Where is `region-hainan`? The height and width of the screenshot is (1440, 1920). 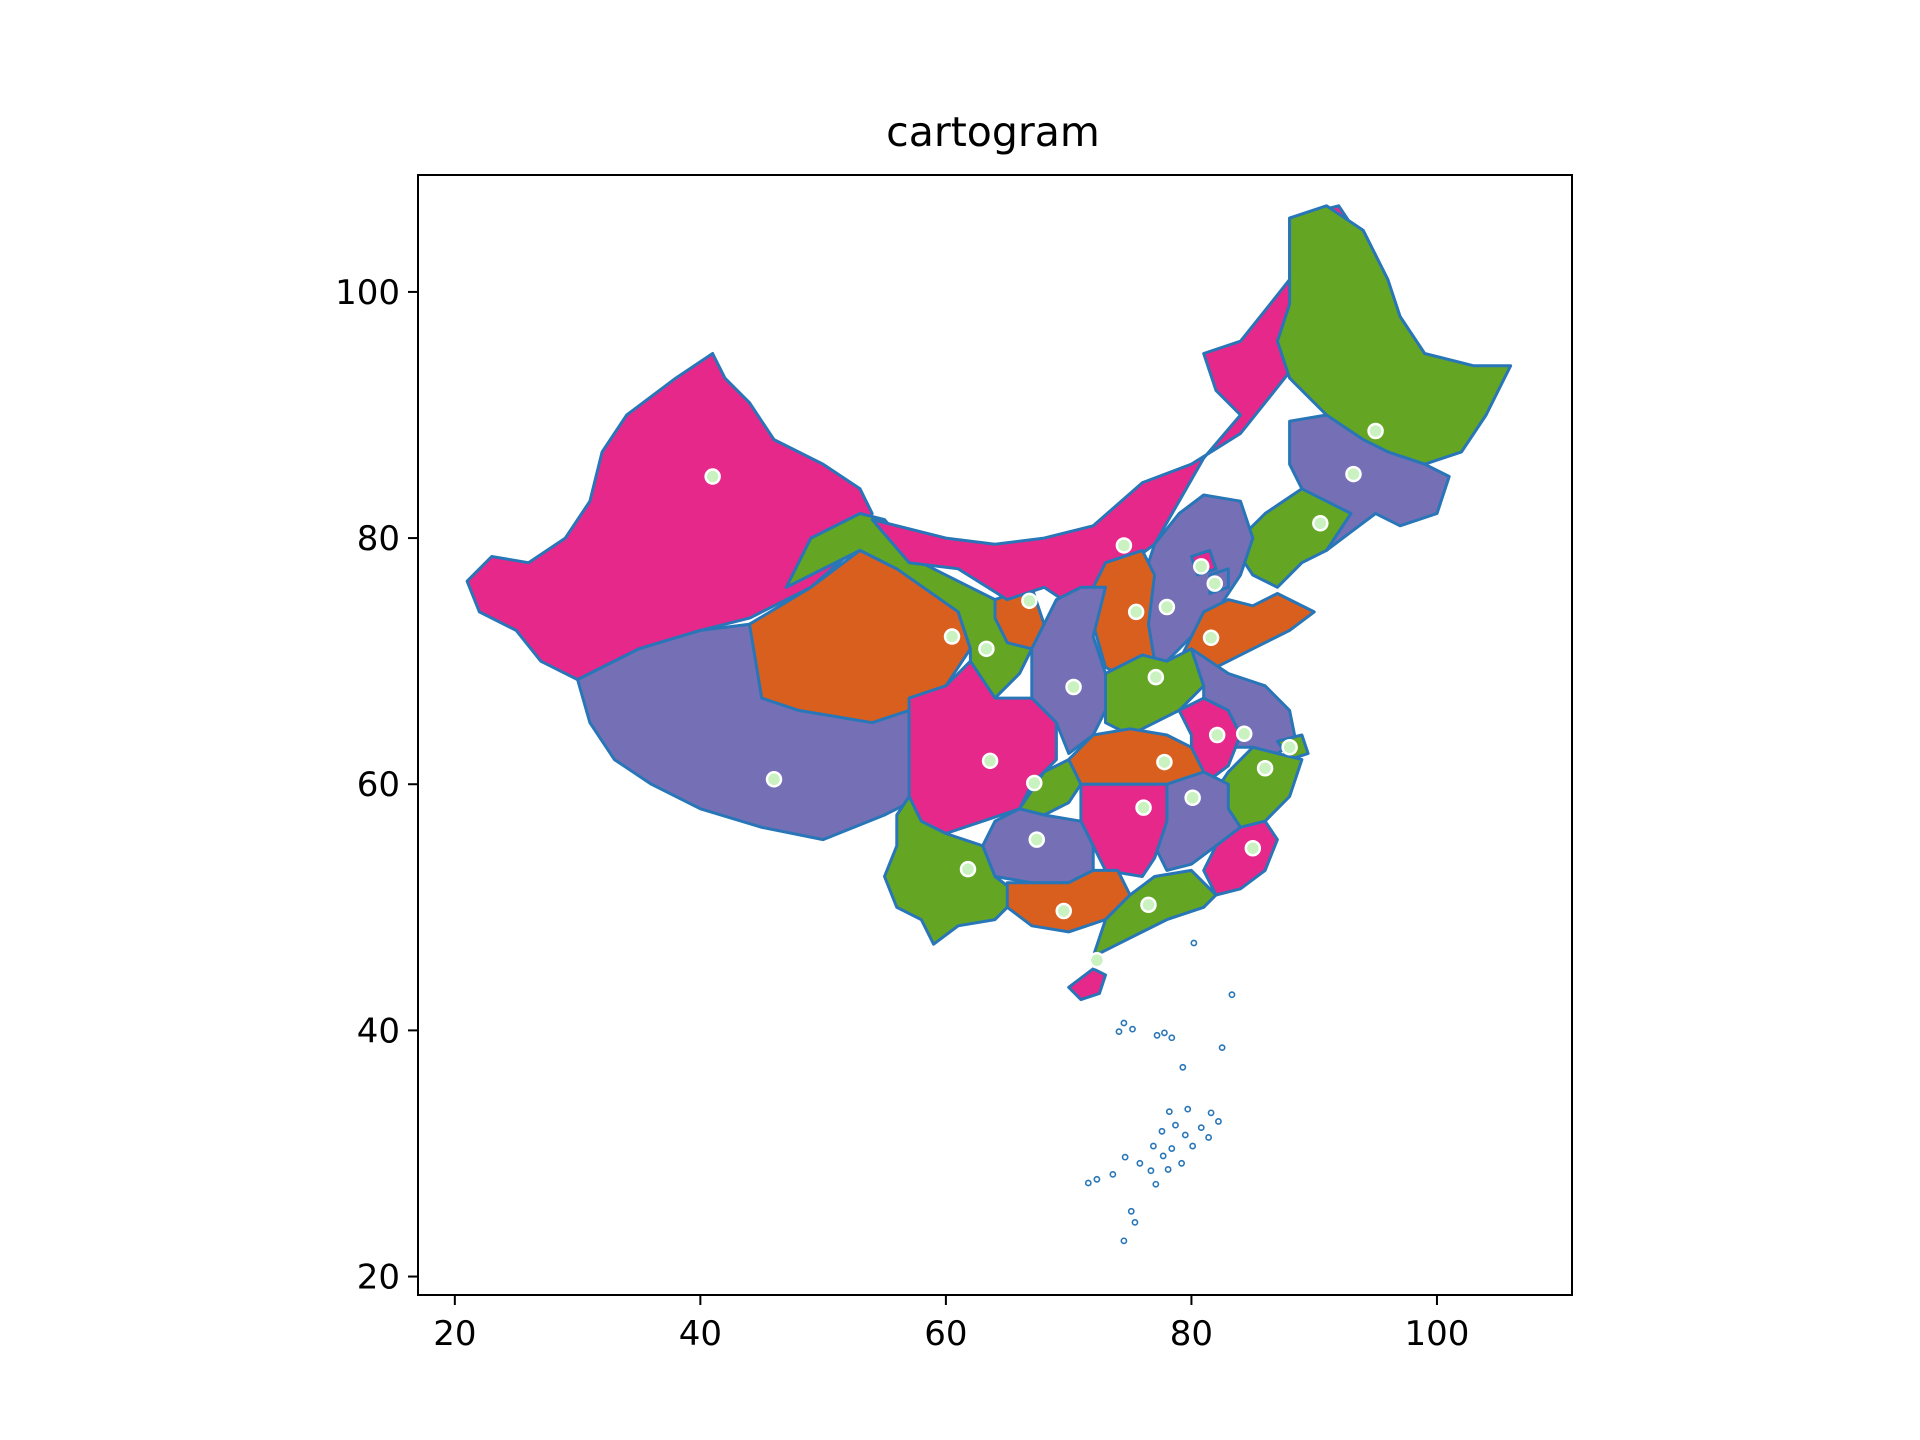 region-hainan is located at coordinates (1087, 984).